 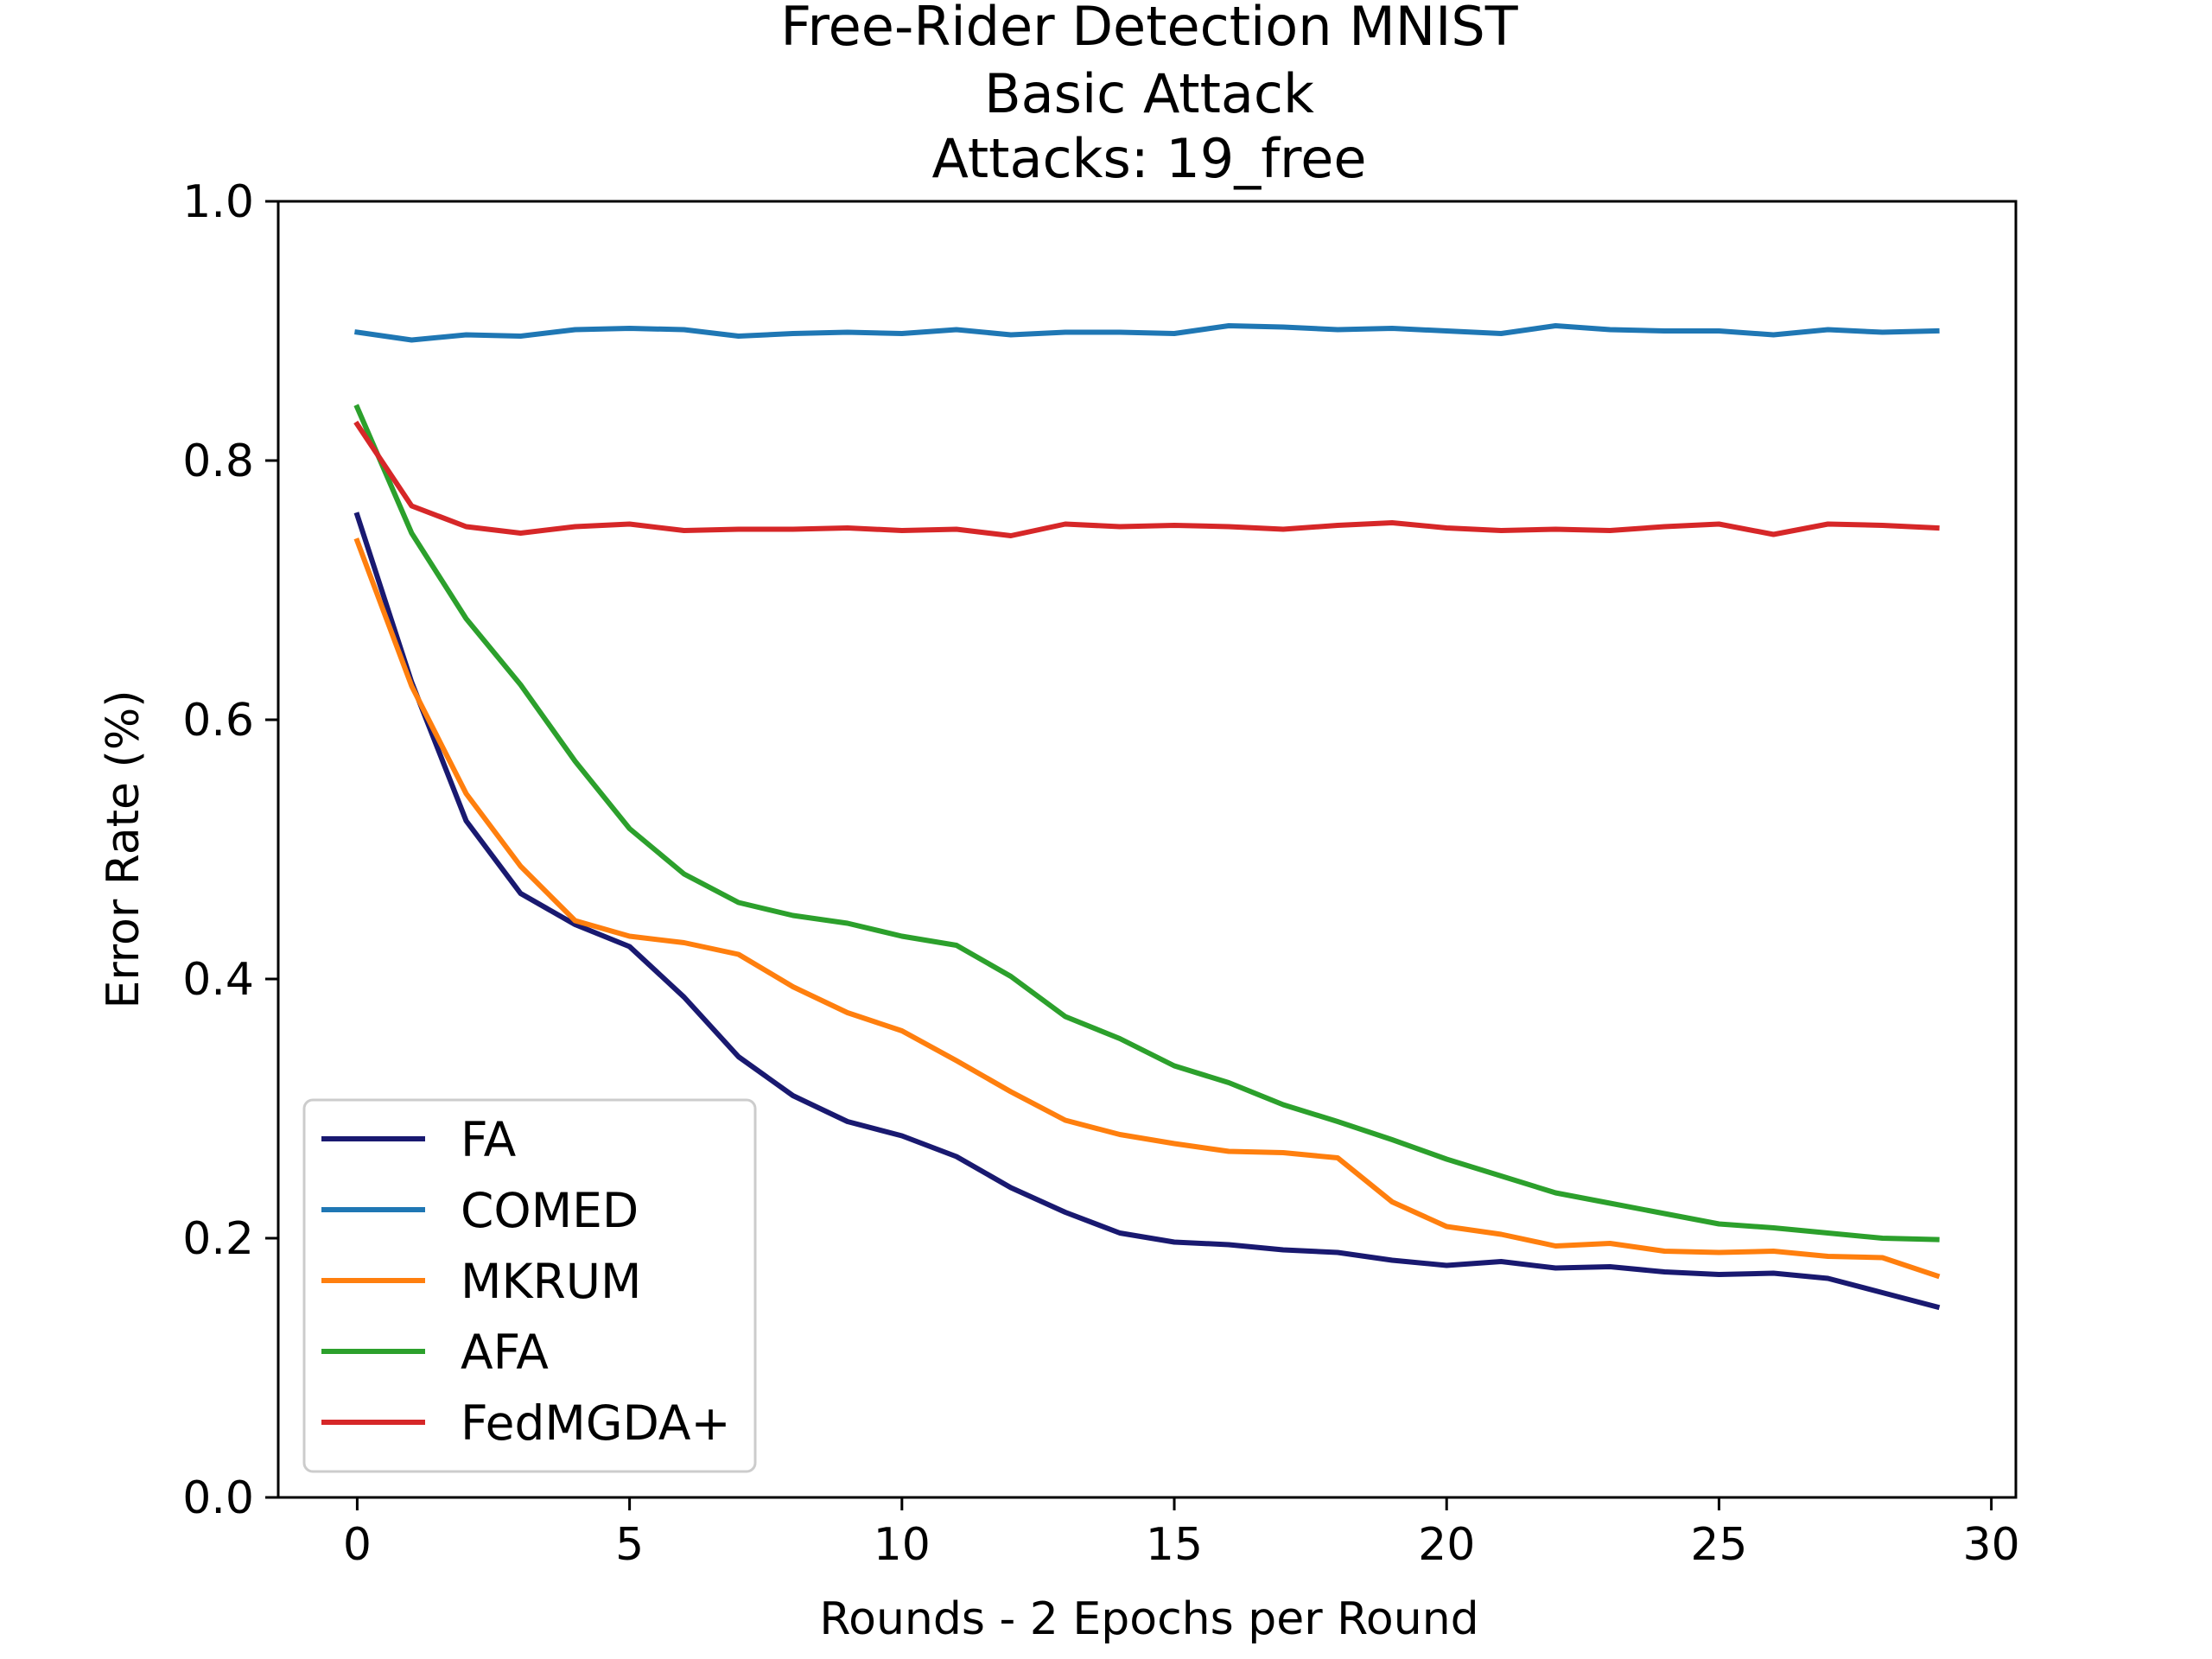 What do you see at coordinates (1148, 1619) in the screenshot?
I see `x-axis-label: Rounds - 2 Epochs per Round` at bounding box center [1148, 1619].